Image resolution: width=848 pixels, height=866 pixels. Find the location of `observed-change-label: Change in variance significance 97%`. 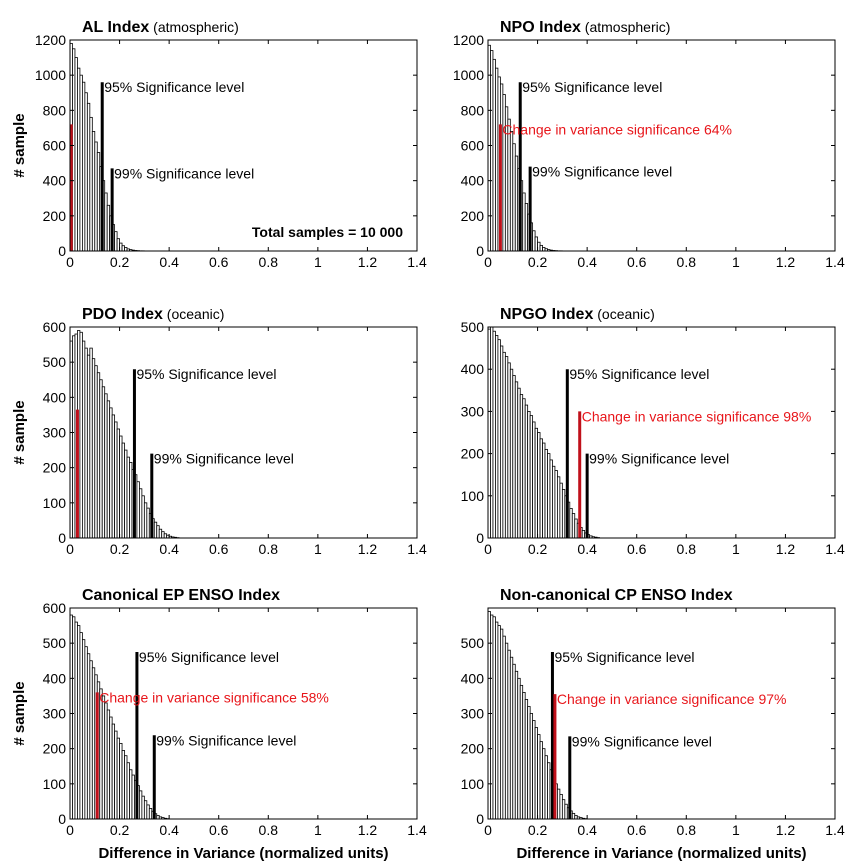

observed-change-label: Change in variance significance 97% is located at coordinates (672, 699).